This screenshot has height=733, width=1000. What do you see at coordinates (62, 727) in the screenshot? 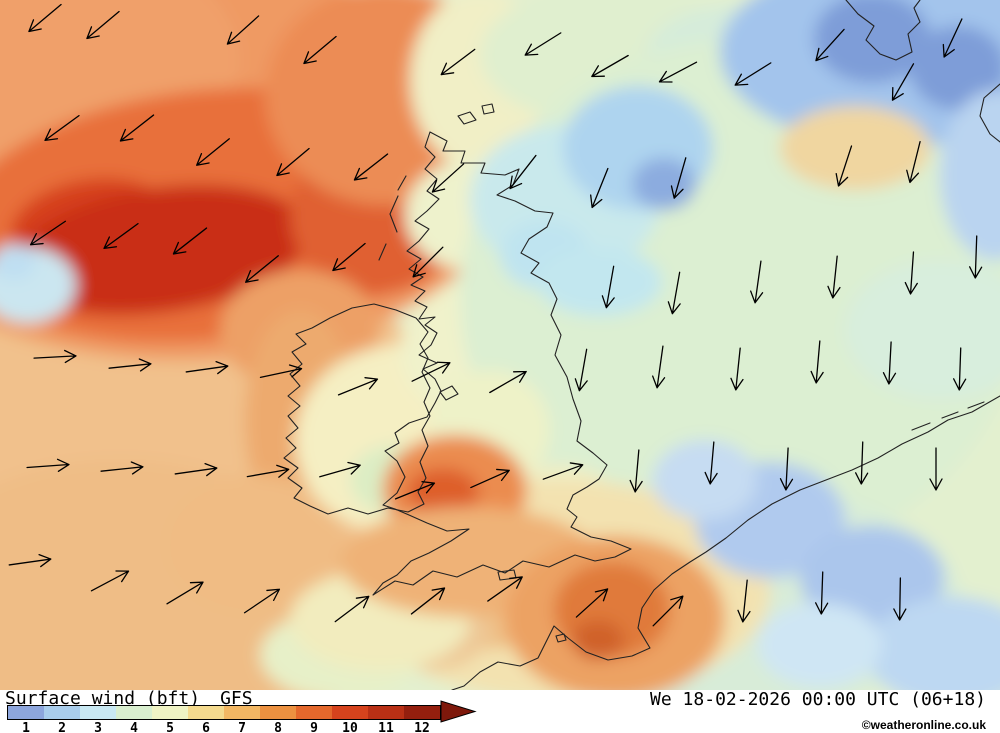
I see `legend-tick: 2` at bounding box center [62, 727].